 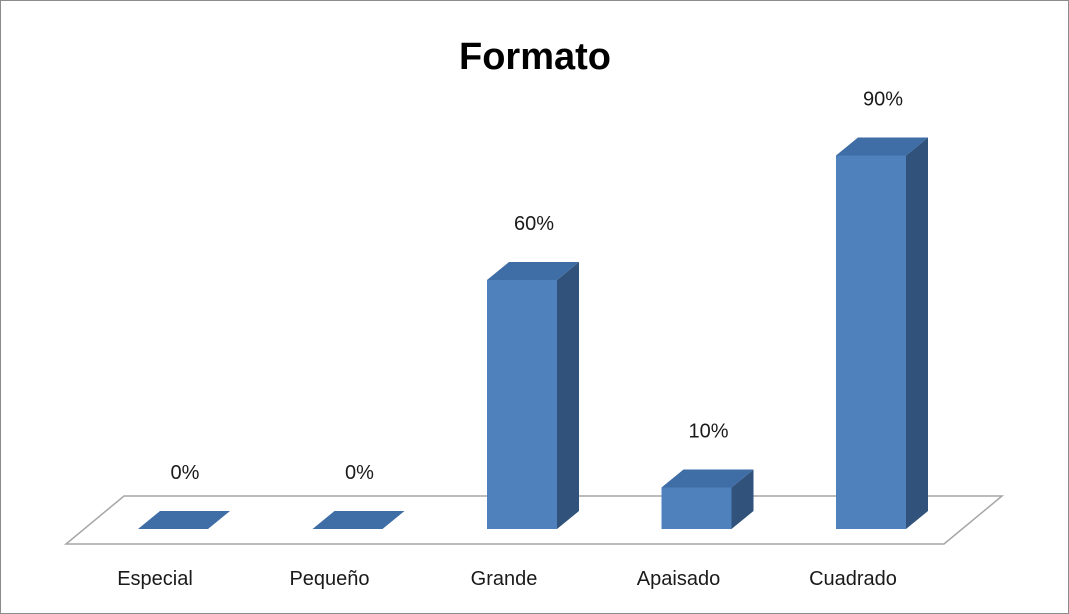 I want to click on data-label-especial: 0%, so click(x=185, y=473).